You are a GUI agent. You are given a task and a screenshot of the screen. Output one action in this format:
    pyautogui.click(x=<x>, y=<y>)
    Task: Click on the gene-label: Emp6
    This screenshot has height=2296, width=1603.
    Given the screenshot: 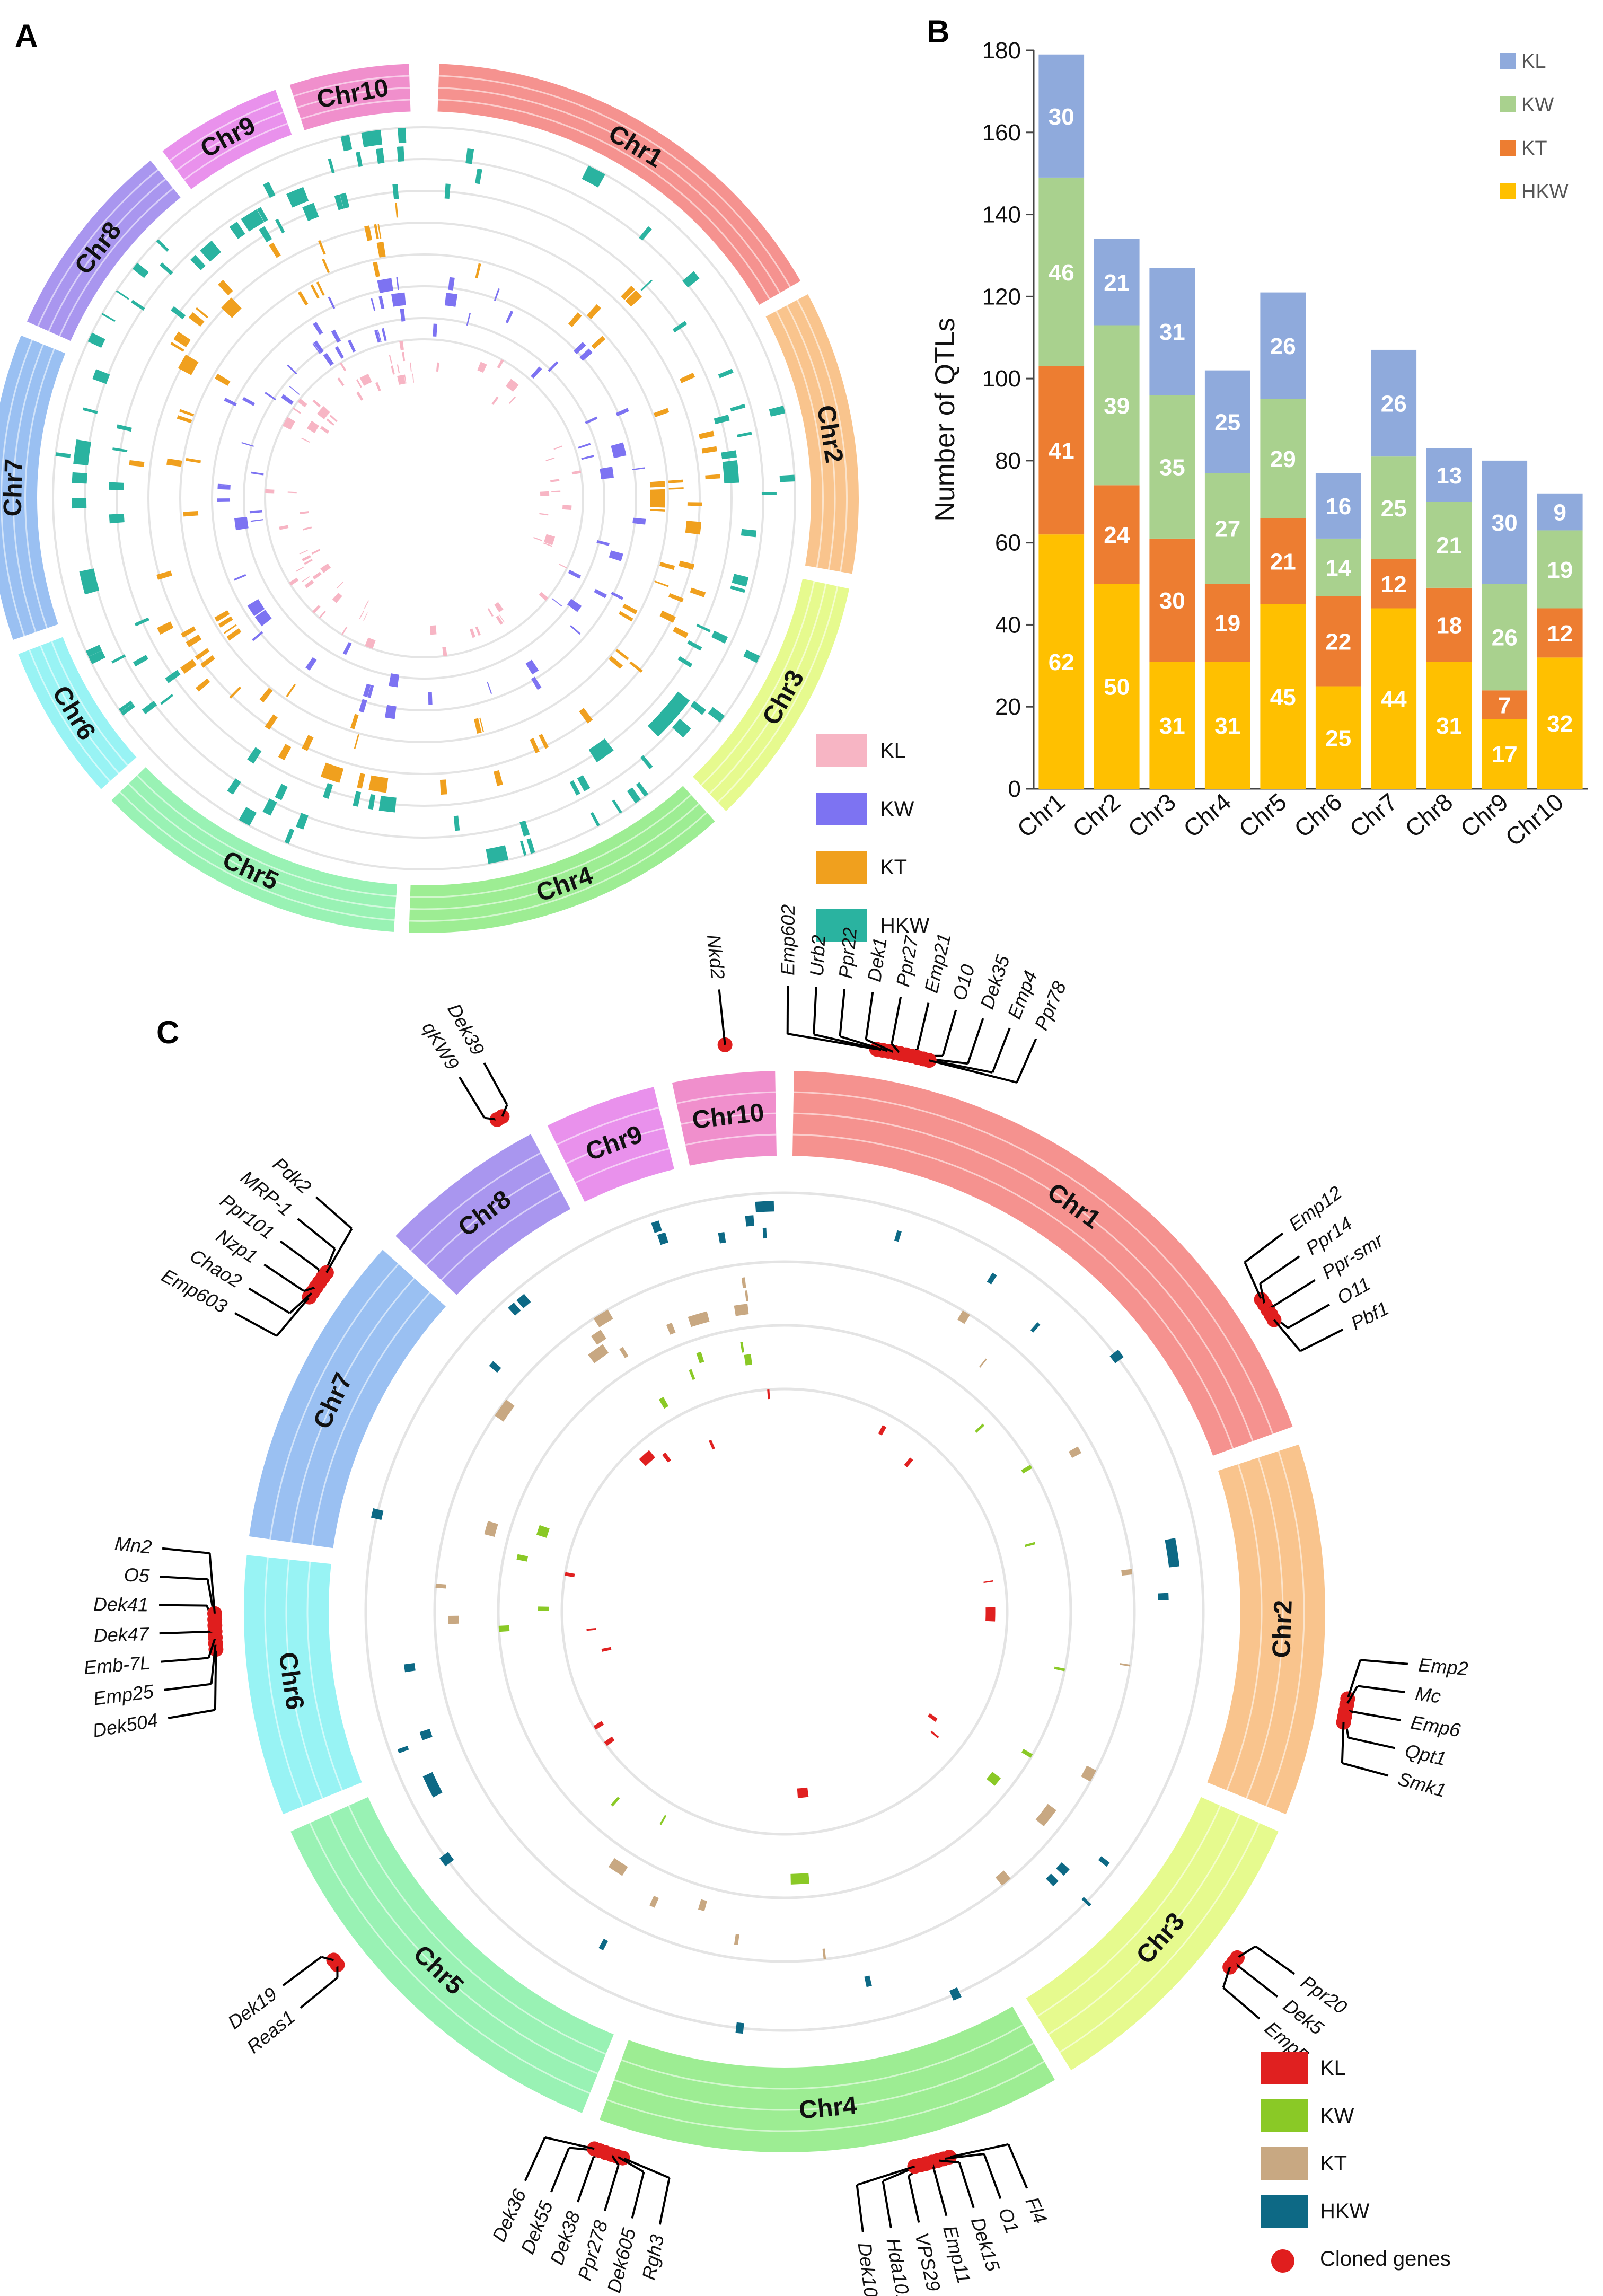 What is the action you would take?
    pyautogui.click(x=1436, y=1726)
    